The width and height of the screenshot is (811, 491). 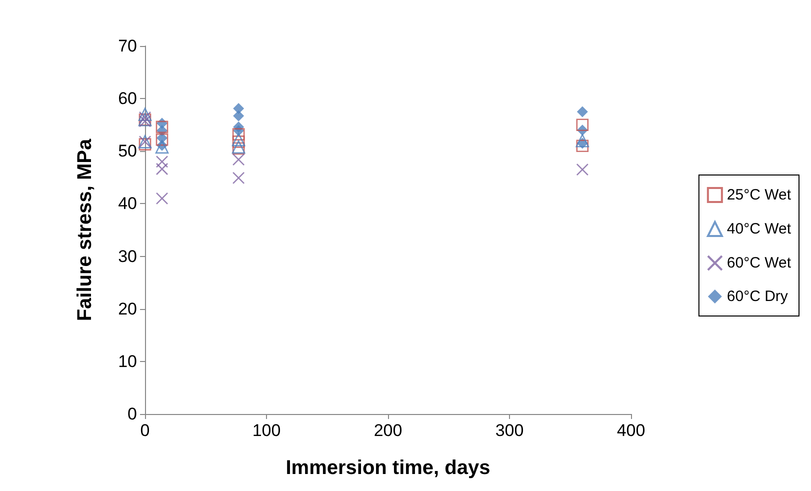 What do you see at coordinates (127, 361) in the screenshot?
I see `y-tick-label: 10` at bounding box center [127, 361].